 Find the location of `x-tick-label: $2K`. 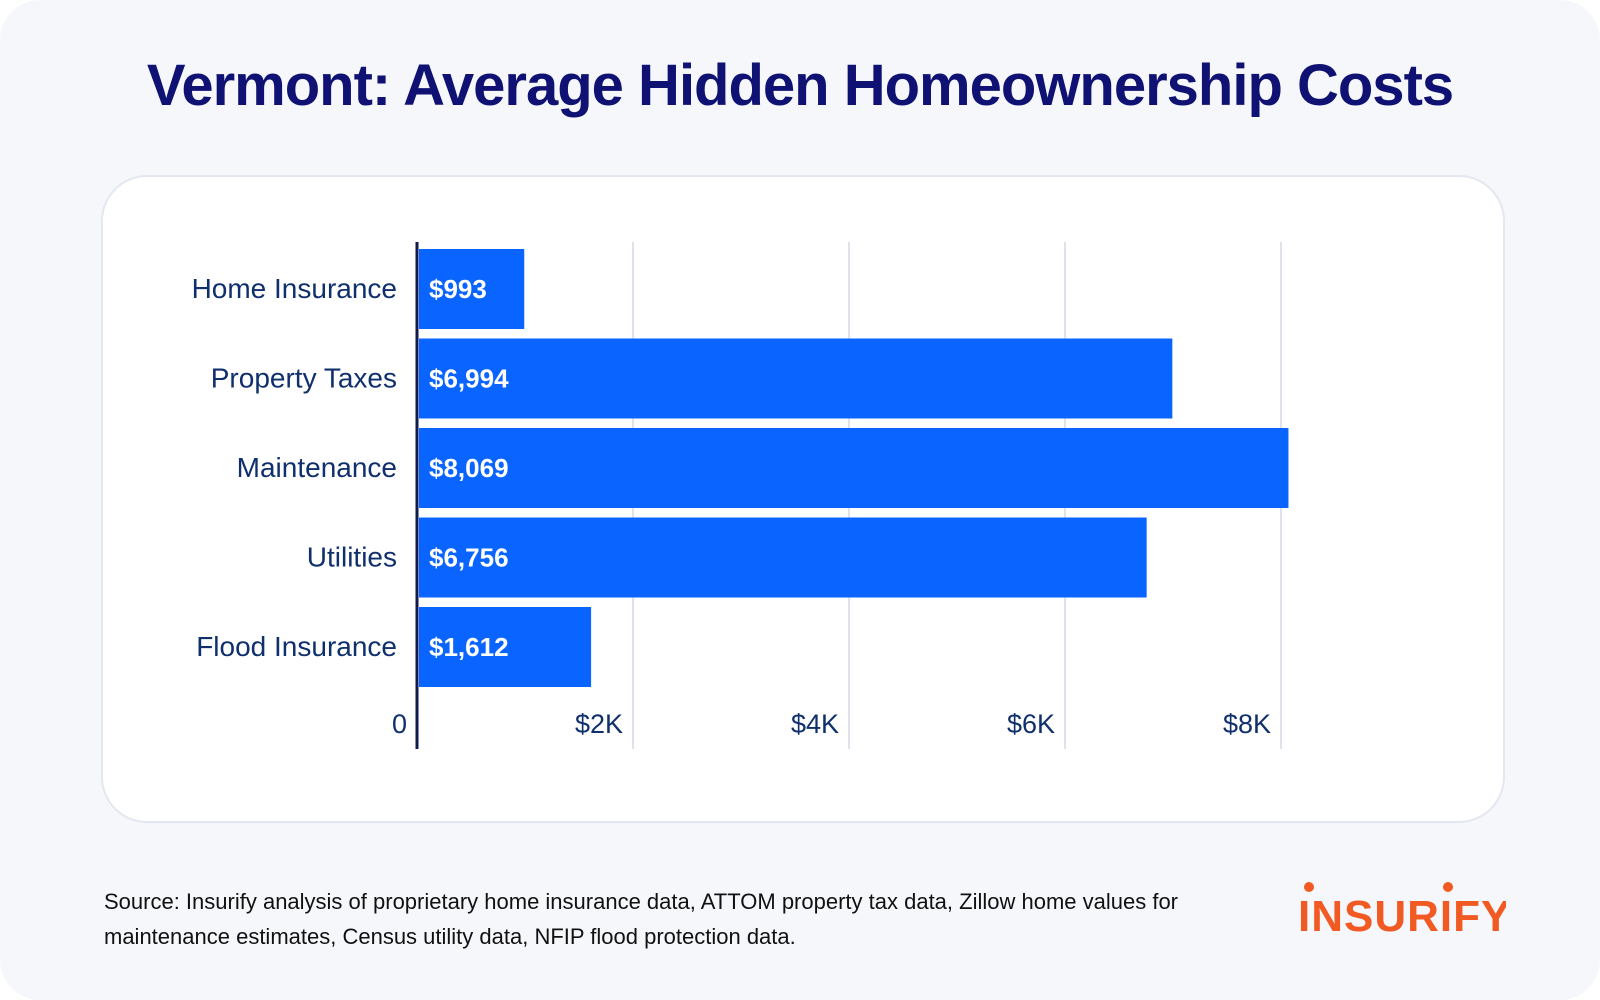

x-tick-label: $2K is located at coordinates (599, 724).